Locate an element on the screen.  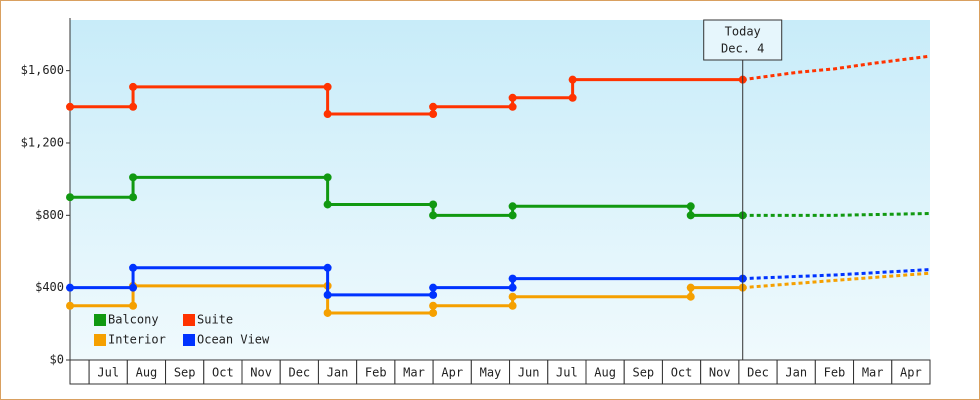
legend-label: Suite is located at coordinates (215, 320).